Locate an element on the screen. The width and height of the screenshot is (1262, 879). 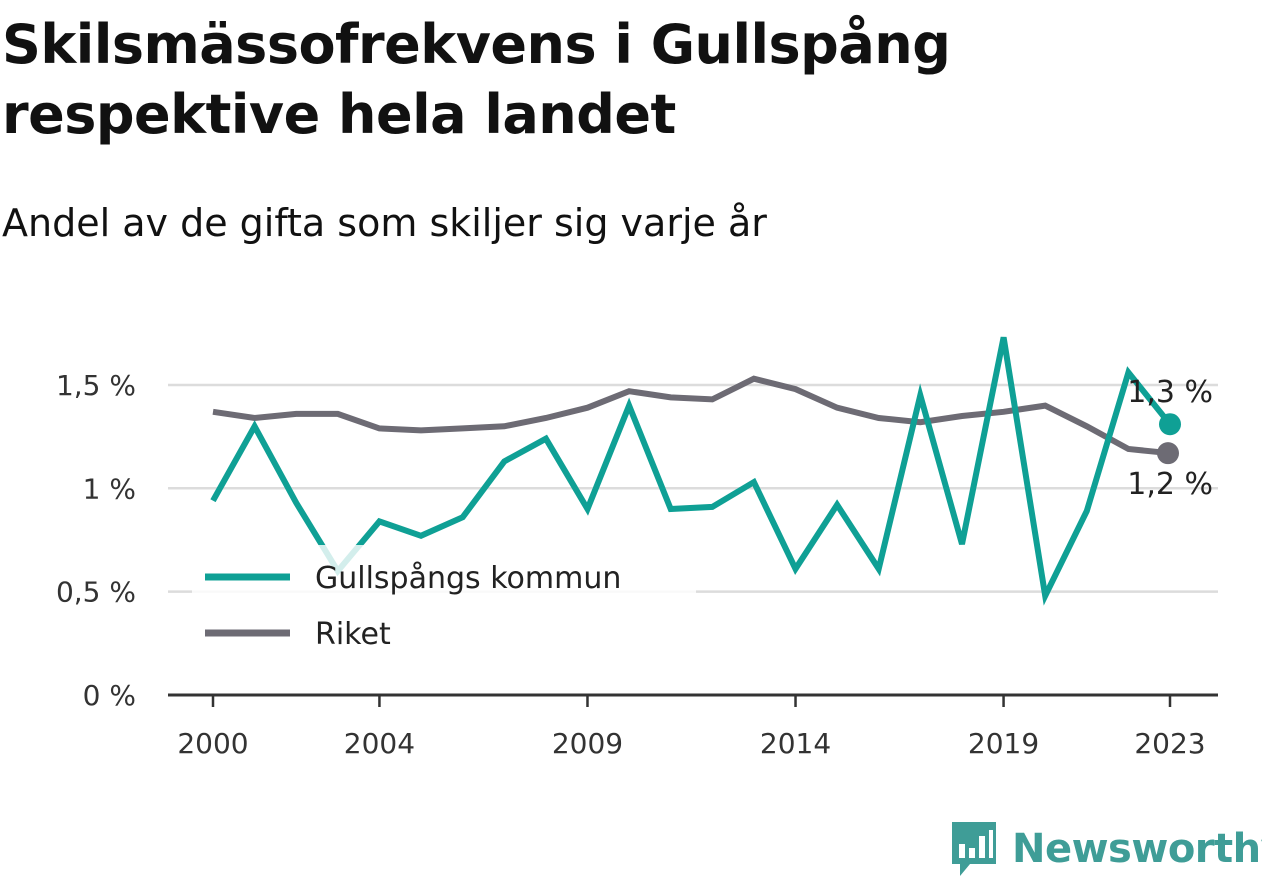
riket-end-label: 1,2 % is located at coordinates (1170, 484).